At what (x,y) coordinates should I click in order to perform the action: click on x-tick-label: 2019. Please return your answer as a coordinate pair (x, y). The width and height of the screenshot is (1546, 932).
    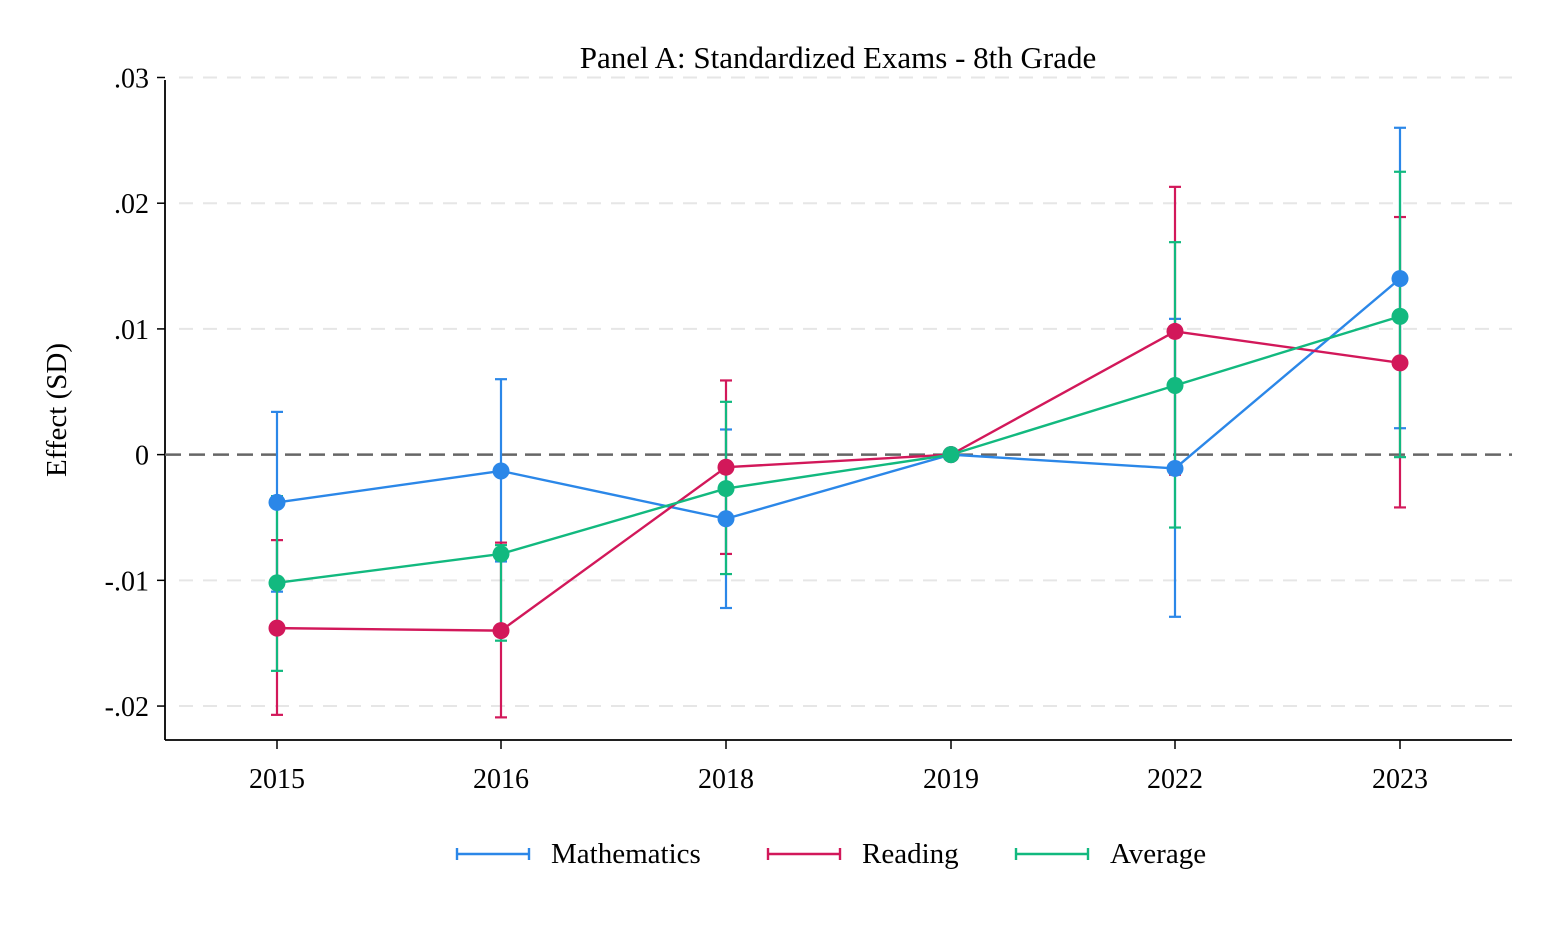
    Looking at the image, I should click on (951, 779).